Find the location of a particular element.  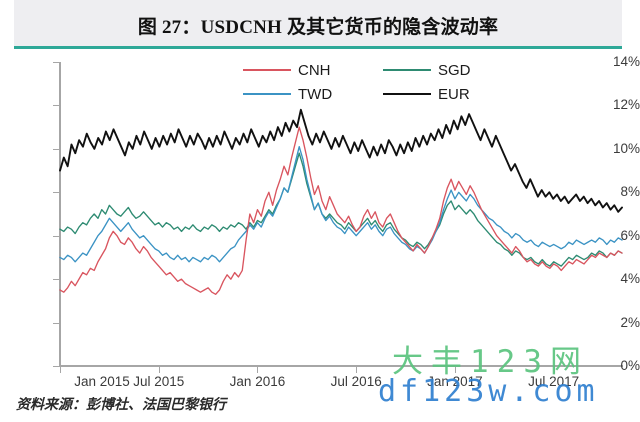

x-tick-label: Jan 2016 is located at coordinates (257, 381).